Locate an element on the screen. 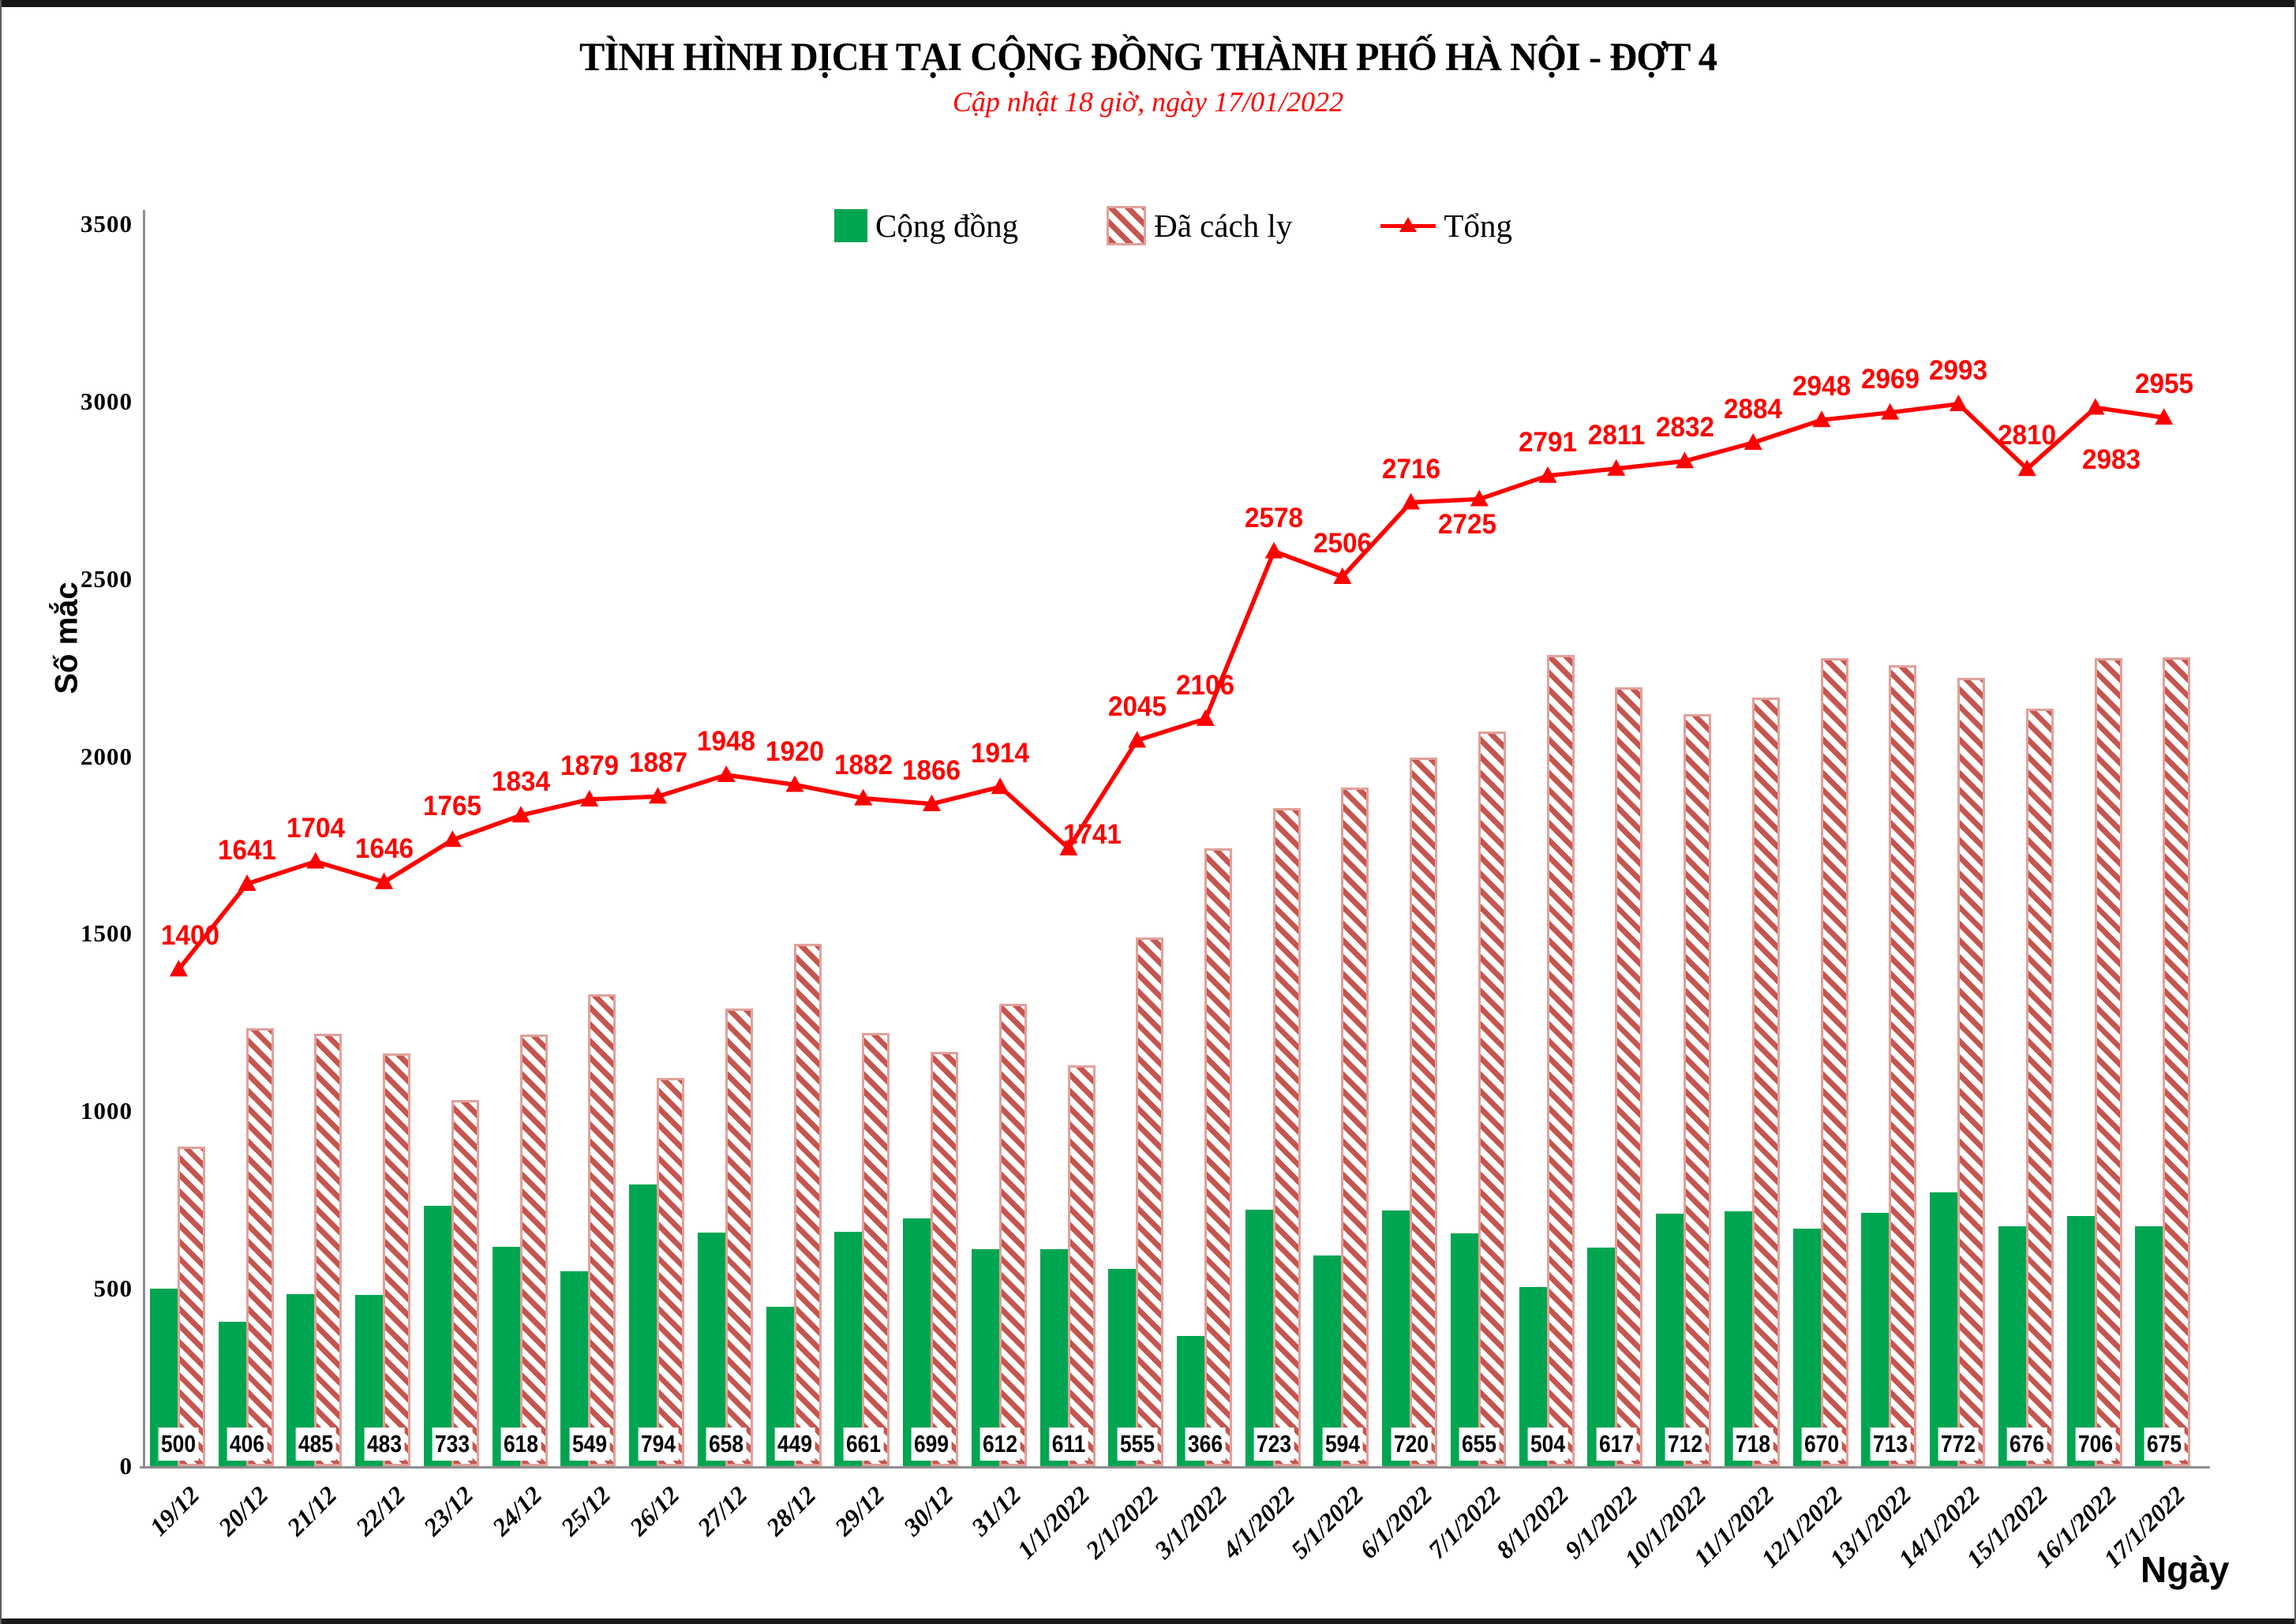 Image resolution: width=2296 pixels, height=1624 pixels. screen-edge-bottom is located at coordinates (1148, 1621).